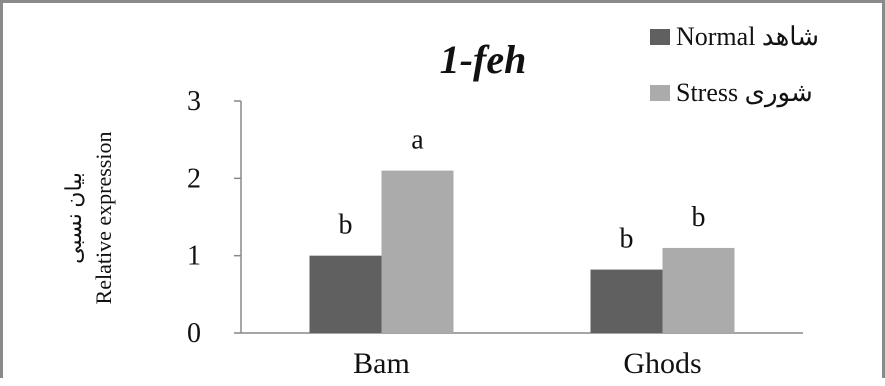  I want to click on y-tick-label: 1, so click(194, 256).